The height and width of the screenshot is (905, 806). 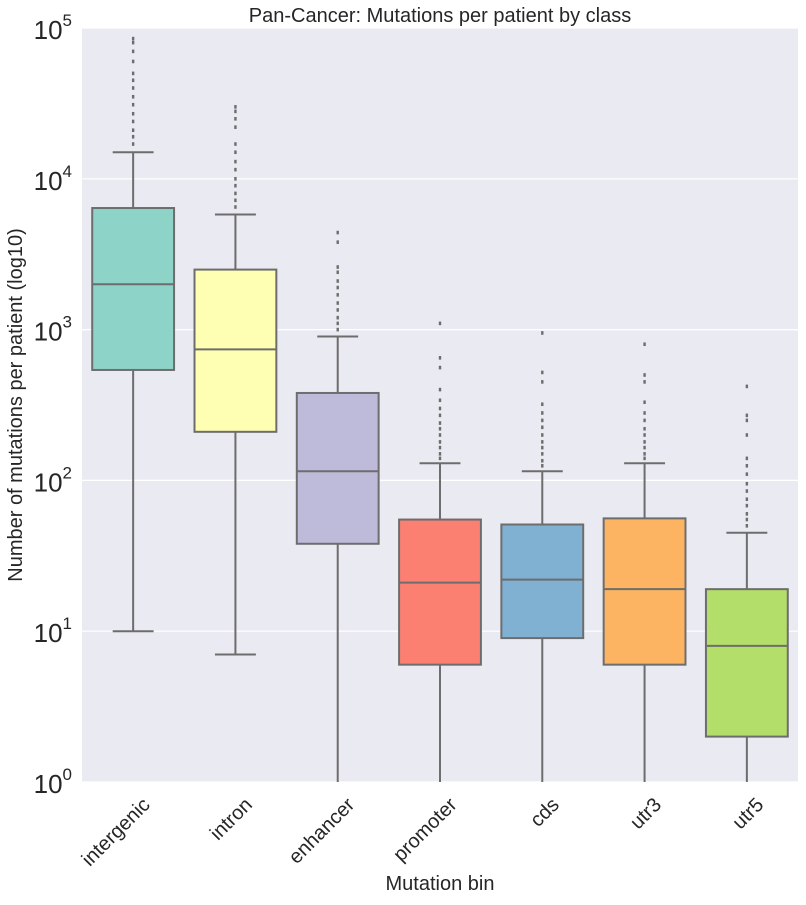 I want to click on y-tick-label: 10², so click(x=53, y=480).